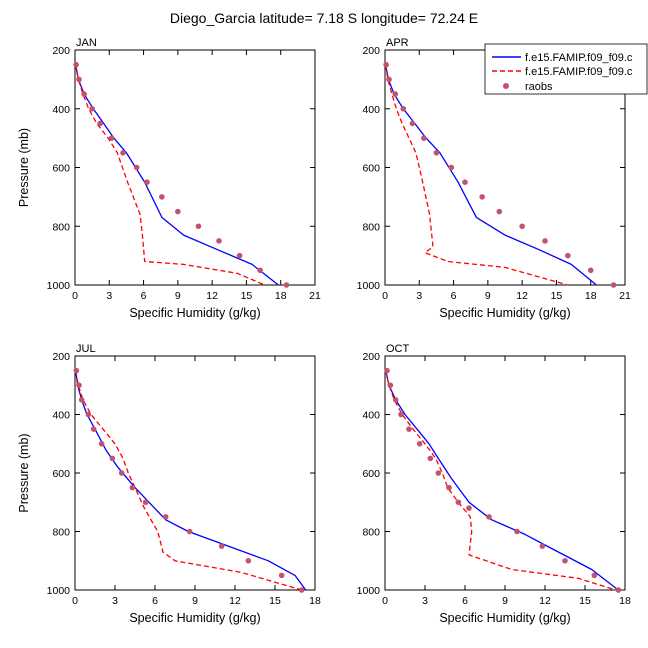 The height and width of the screenshot is (648, 648). Describe the element at coordinates (398, 349) in the screenshot. I see `panel-title: OCT` at that location.